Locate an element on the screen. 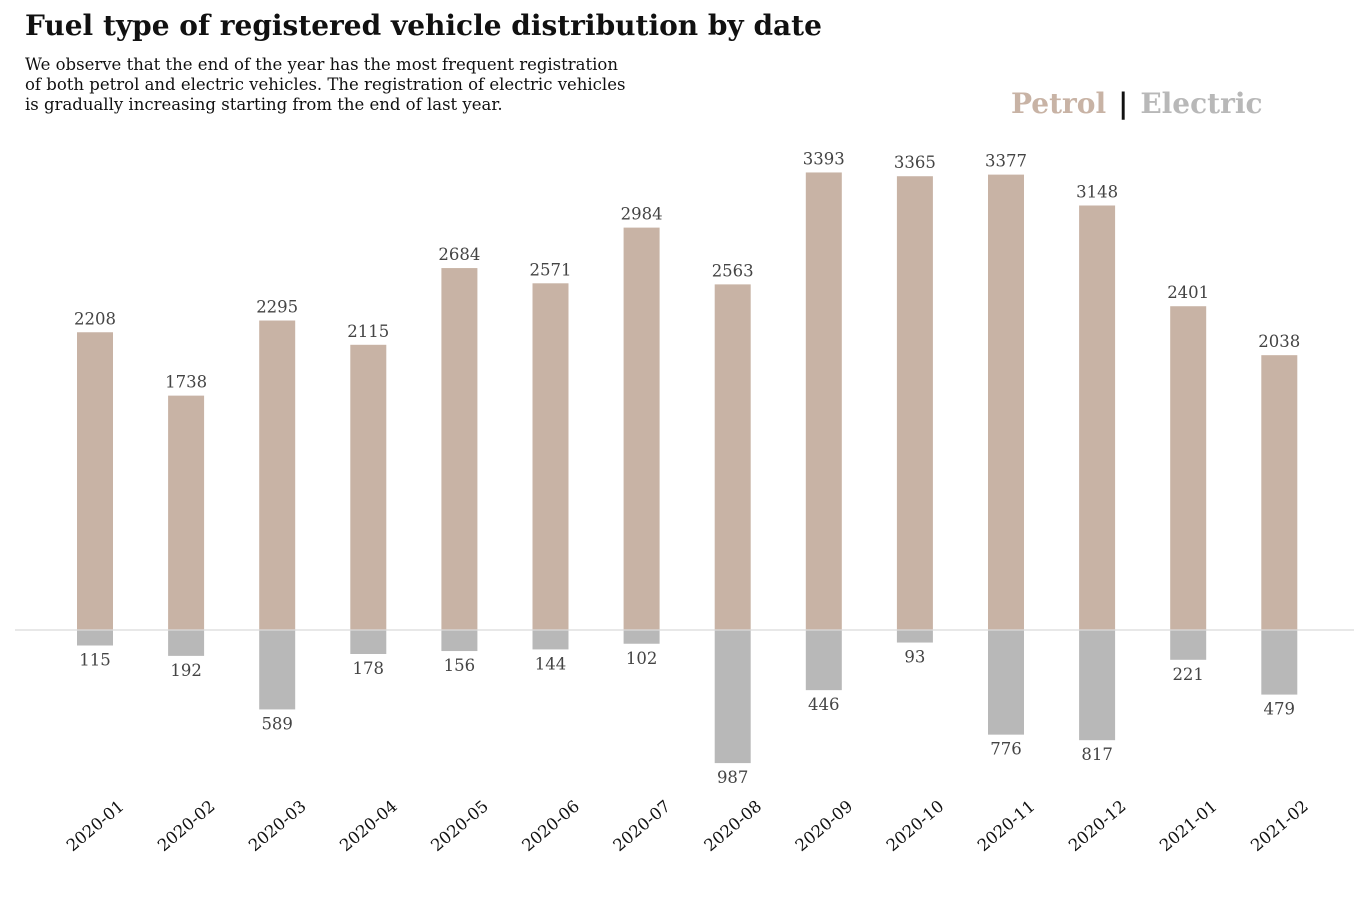 The image size is (1354, 898). label-electric-2020-03: 589 is located at coordinates (277, 723).